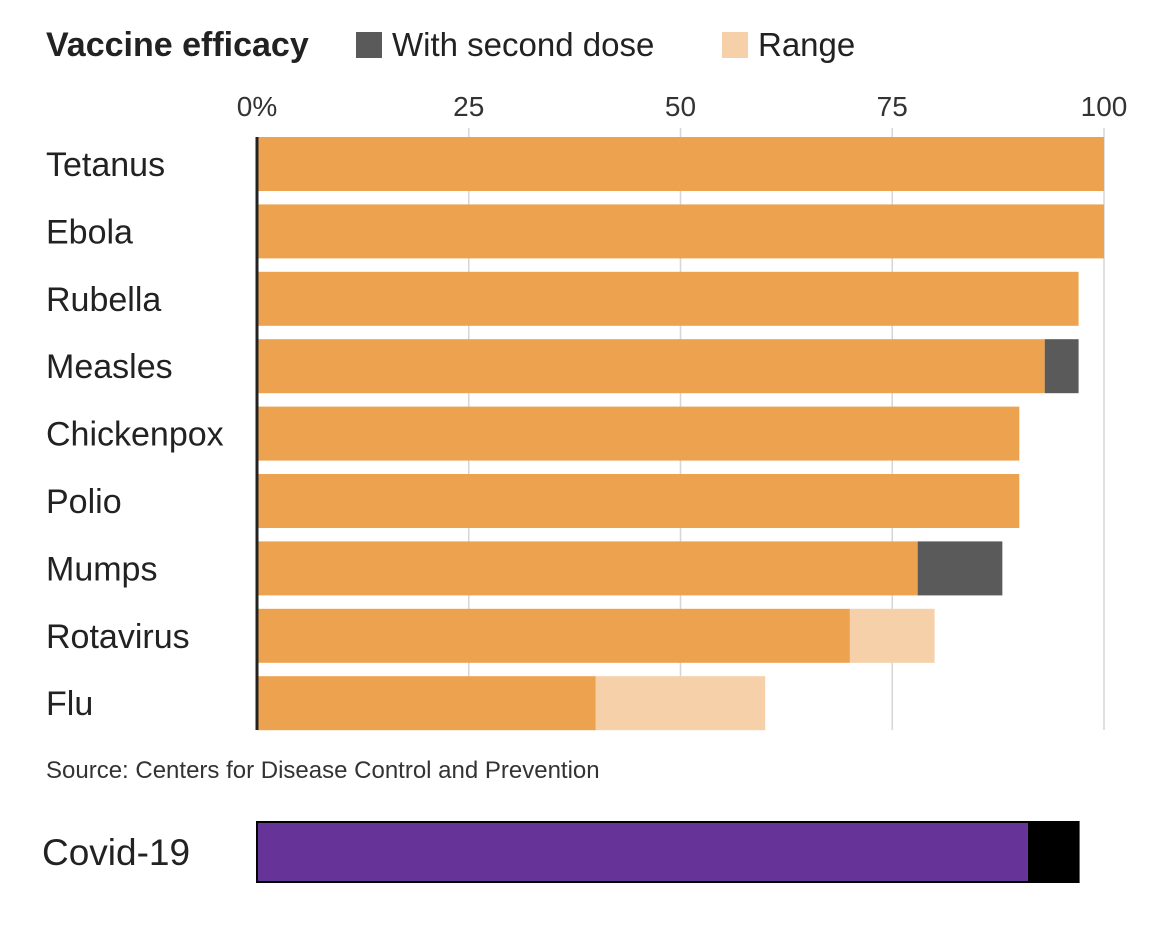 The width and height of the screenshot is (1170, 930). I want to click on bar-flu-base, so click(426, 703).